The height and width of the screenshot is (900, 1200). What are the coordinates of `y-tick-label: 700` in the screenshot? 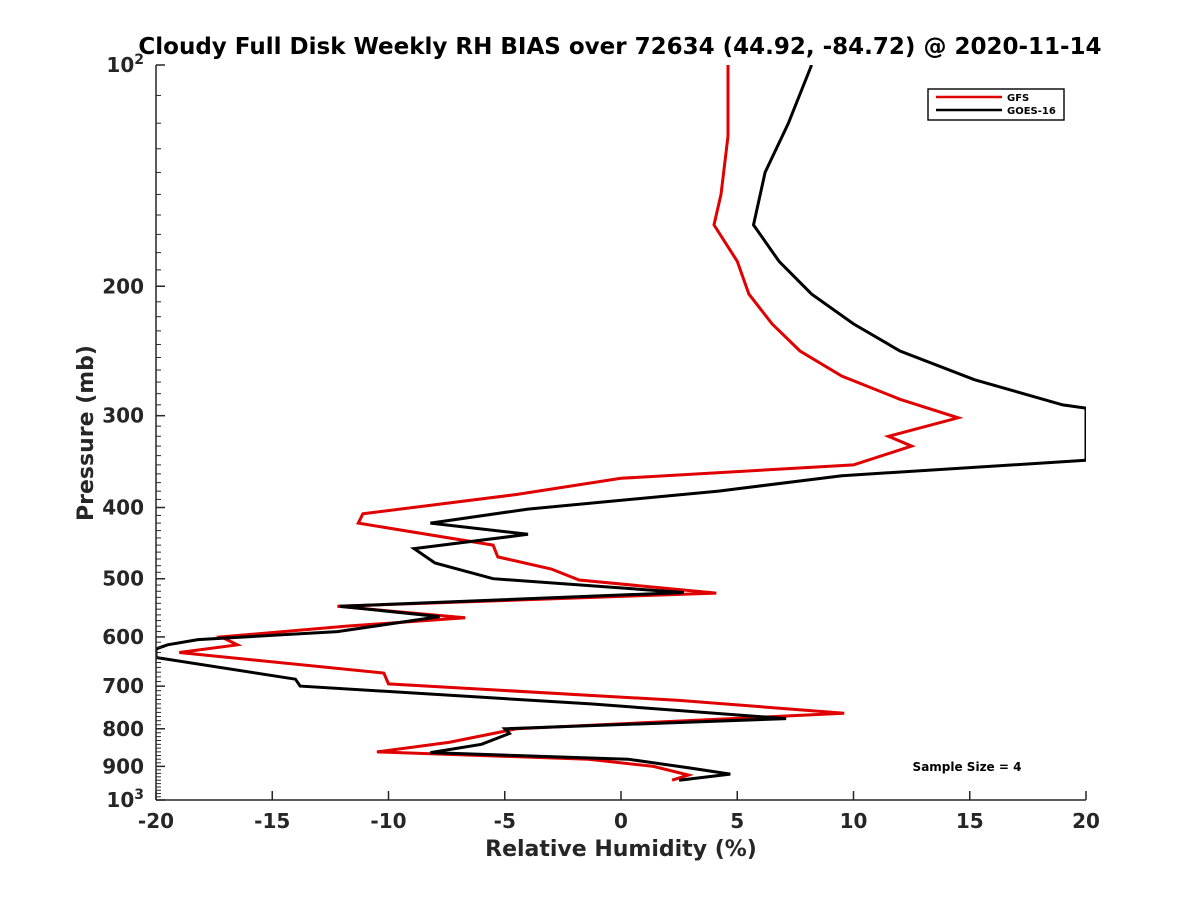 It's located at (123, 686).